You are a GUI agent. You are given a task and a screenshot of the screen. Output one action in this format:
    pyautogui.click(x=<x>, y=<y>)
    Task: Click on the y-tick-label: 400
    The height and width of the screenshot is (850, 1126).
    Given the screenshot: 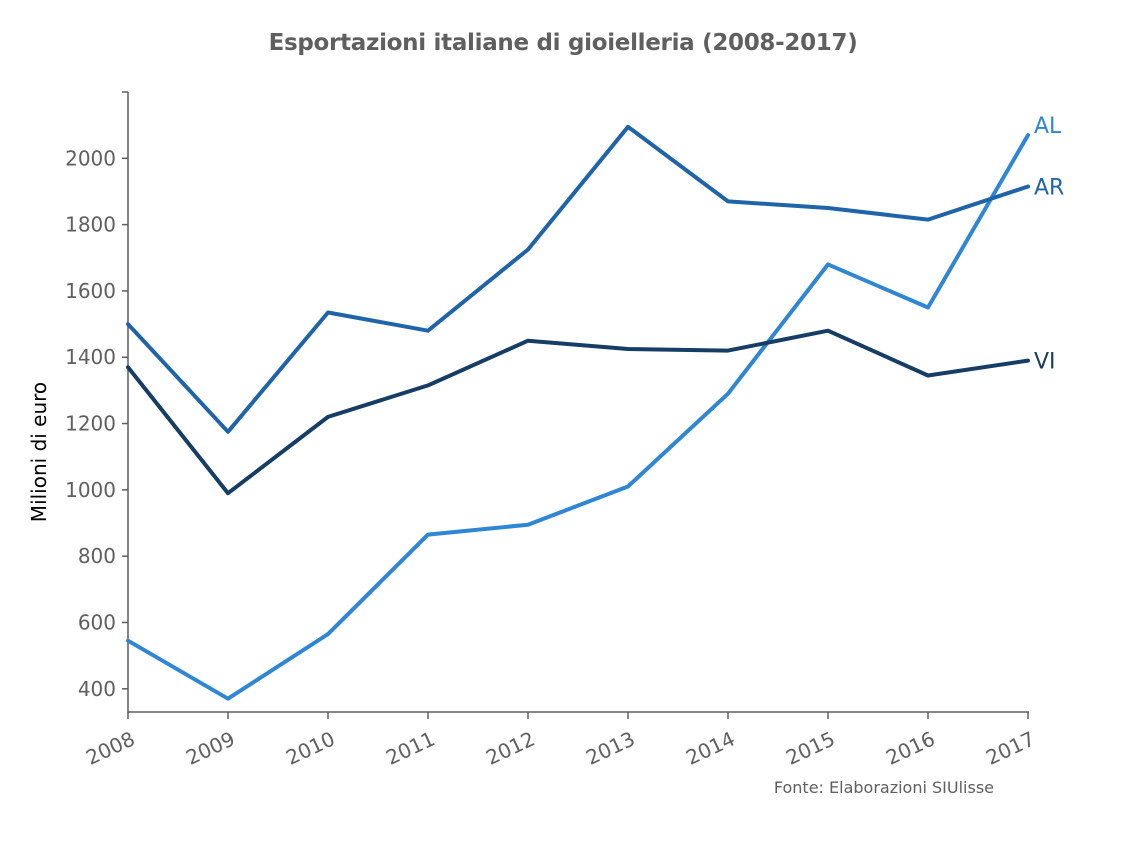 What is the action you would take?
    pyautogui.click(x=97, y=689)
    